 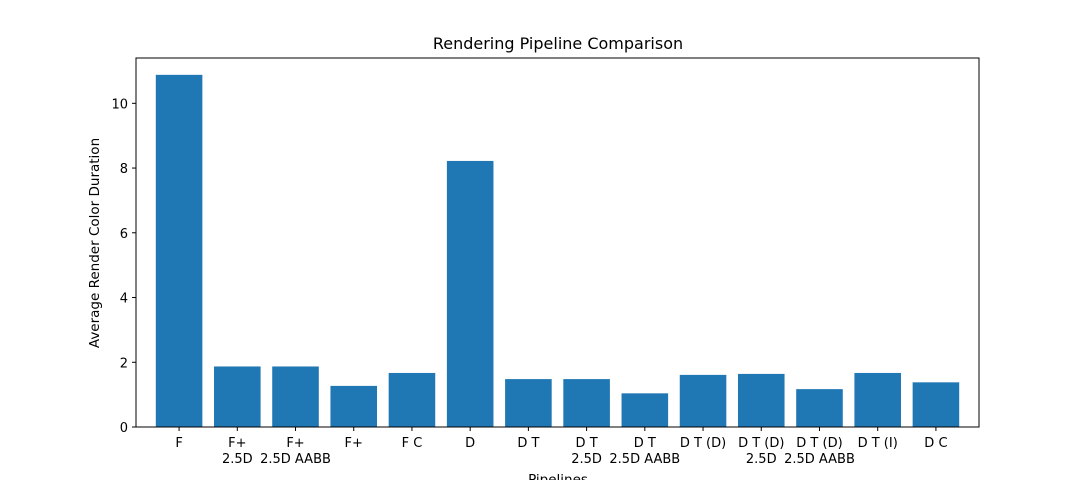 What do you see at coordinates (761, 451) in the screenshot?
I see `x-tick-label: D T (D) 2.5D` at bounding box center [761, 451].